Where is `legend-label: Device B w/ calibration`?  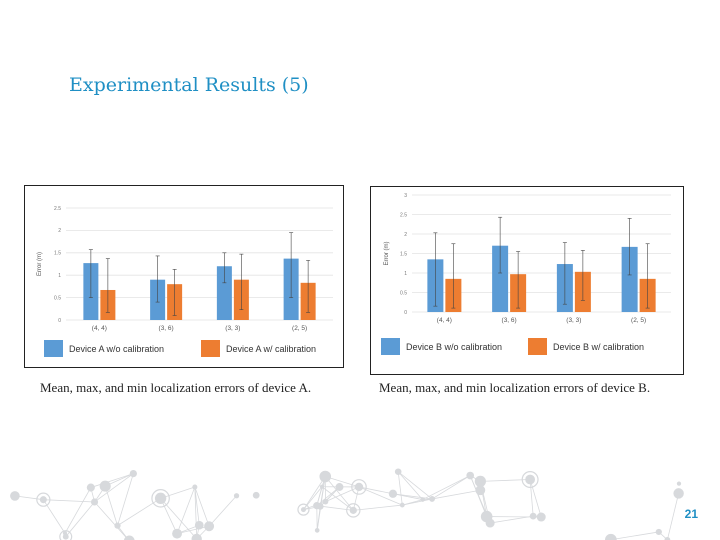 legend-label: Device B w/ calibration is located at coordinates (598, 347).